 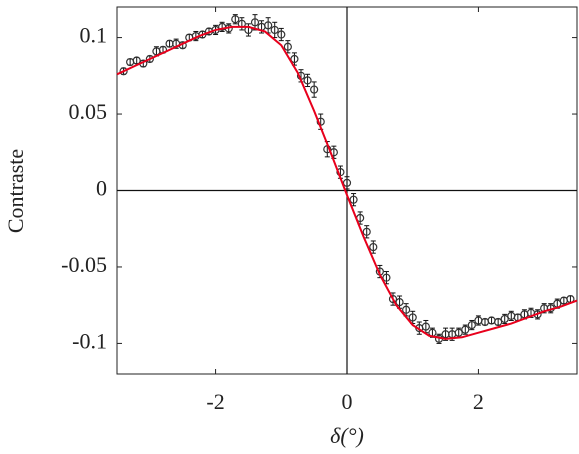 What do you see at coordinates (94, 35) in the screenshot?
I see `y-tick-label: 0.1` at bounding box center [94, 35].